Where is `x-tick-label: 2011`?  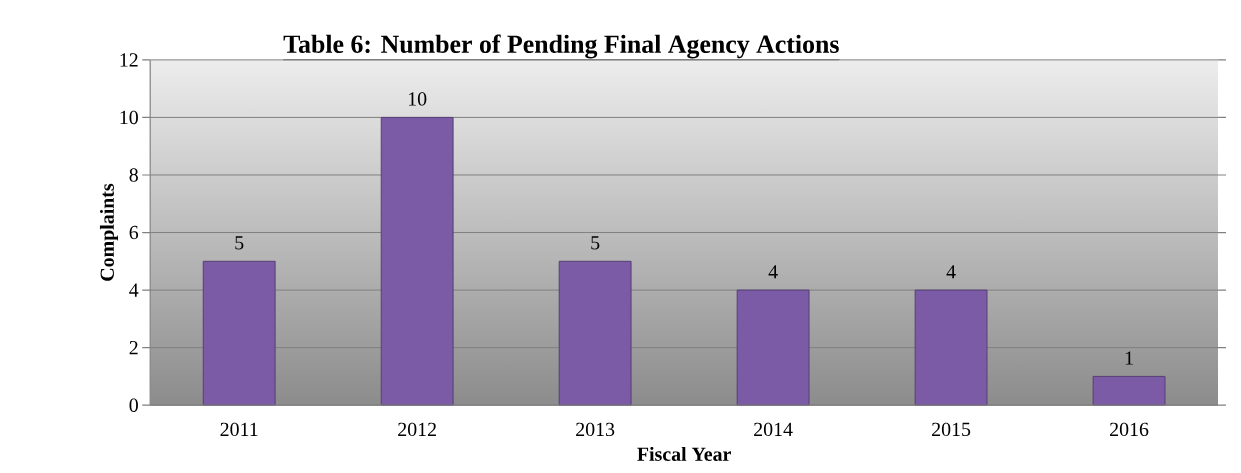
x-tick-label: 2011 is located at coordinates (239, 429).